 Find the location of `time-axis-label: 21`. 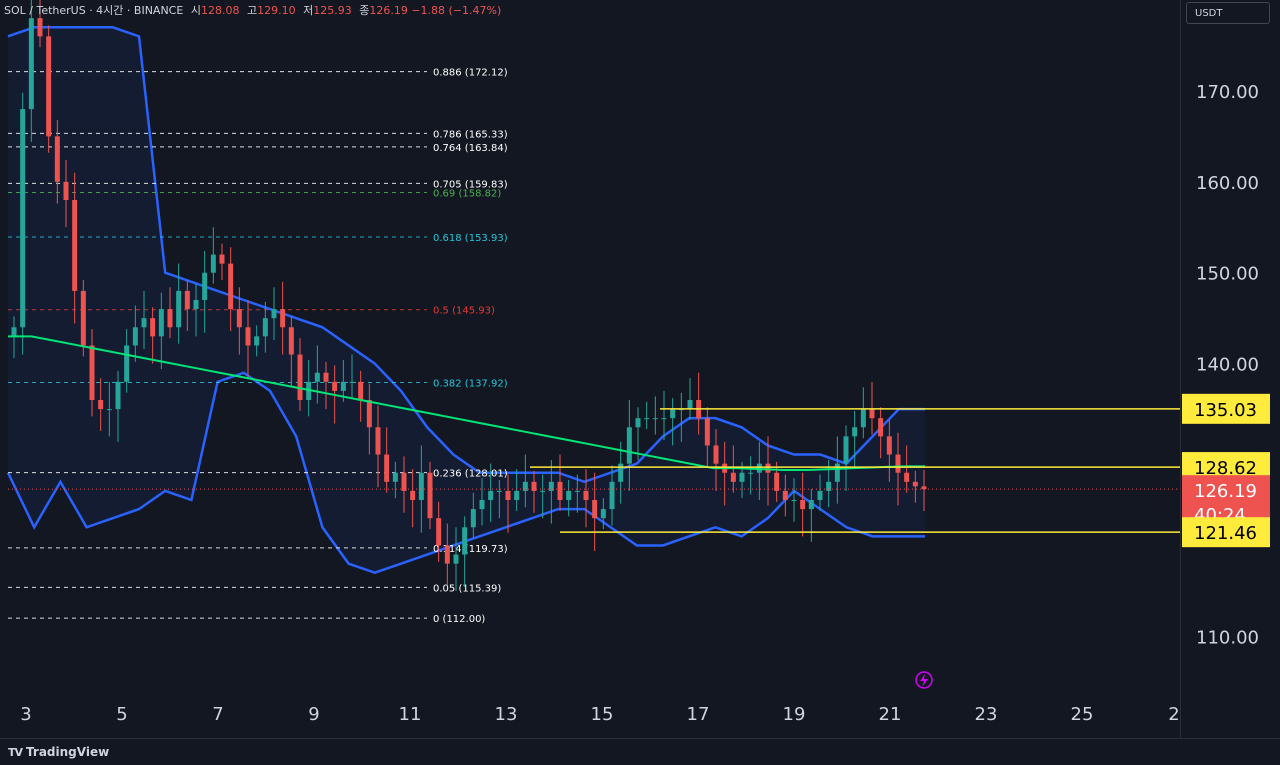

time-axis-label: 21 is located at coordinates (890, 714).